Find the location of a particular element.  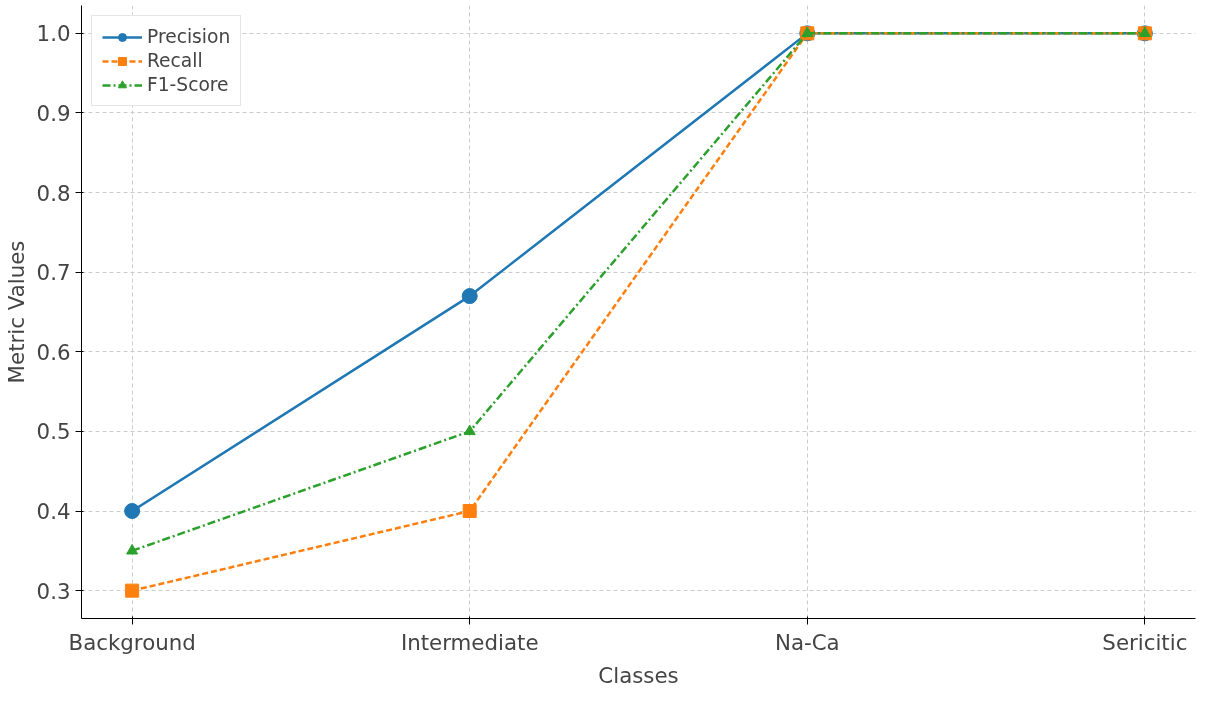

x-axis-title: Classes is located at coordinates (638, 675).